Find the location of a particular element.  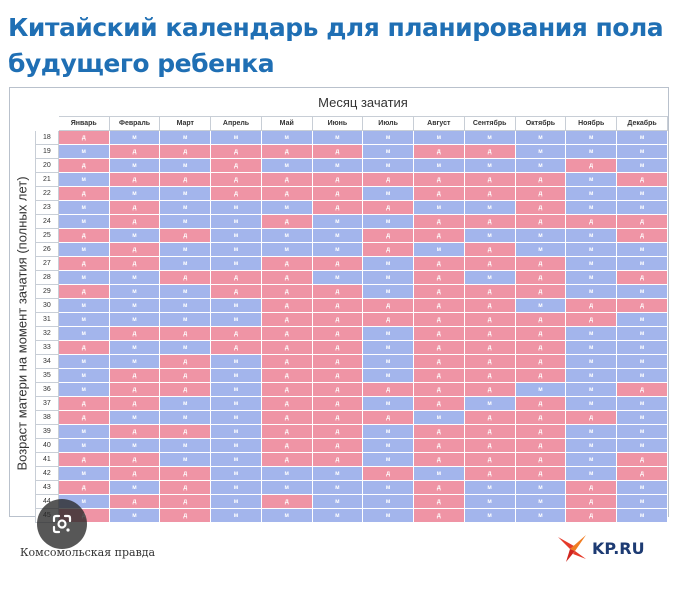

table-row: 42 м д д м м м д м д д м д is located at coordinates (351, 473).